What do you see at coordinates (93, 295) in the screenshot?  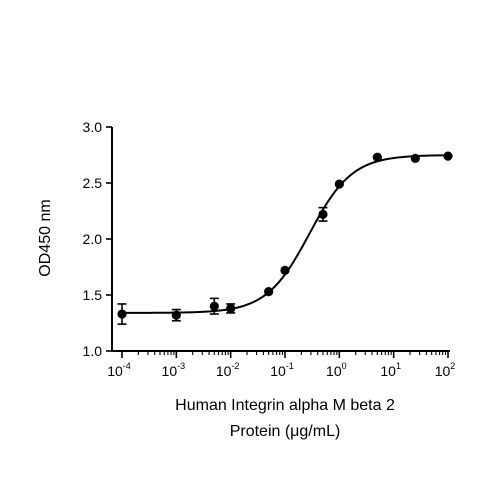 I see `y-tick-label: 1.5` at bounding box center [93, 295].